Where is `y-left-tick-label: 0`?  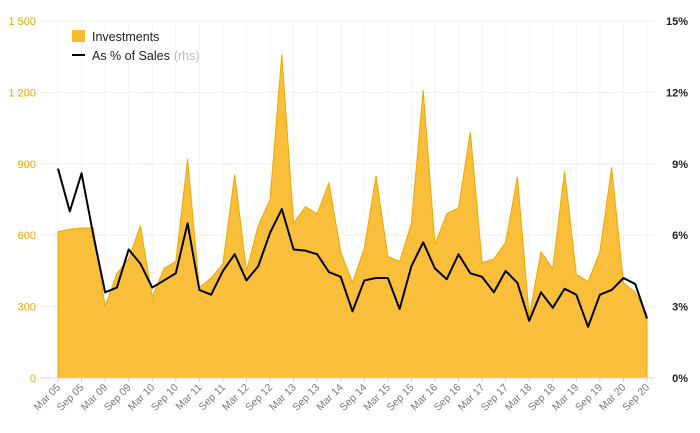
y-left-tick-label: 0 is located at coordinates (33, 379).